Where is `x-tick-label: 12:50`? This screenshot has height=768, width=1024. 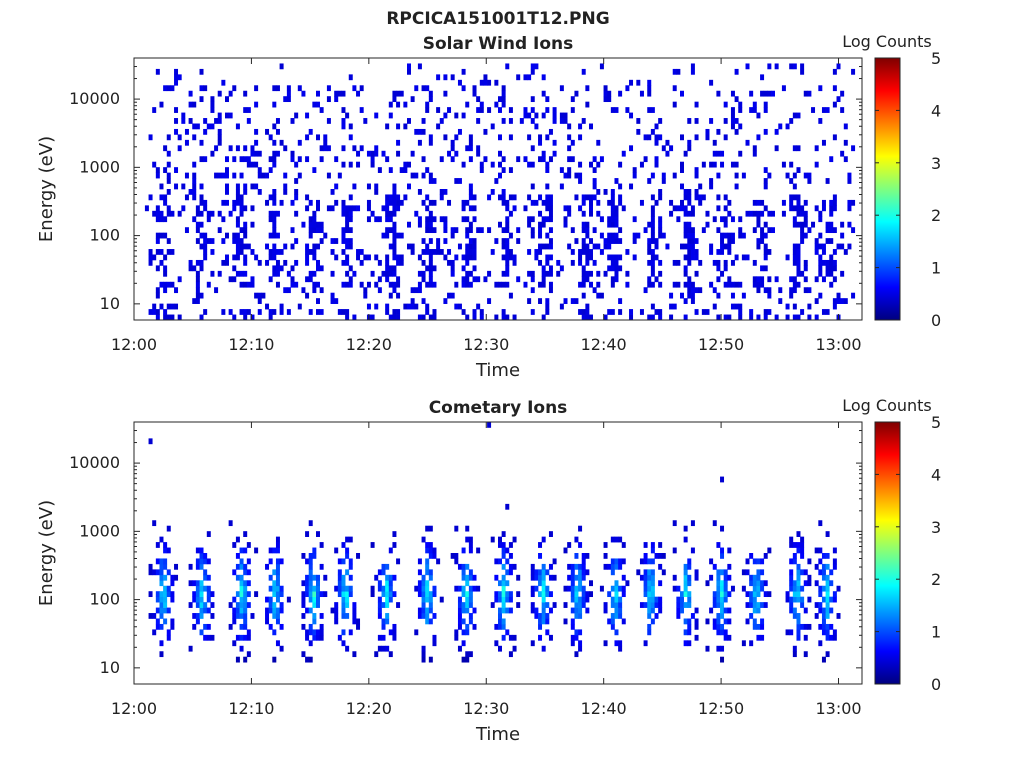 x-tick-label: 12:50 is located at coordinates (721, 708).